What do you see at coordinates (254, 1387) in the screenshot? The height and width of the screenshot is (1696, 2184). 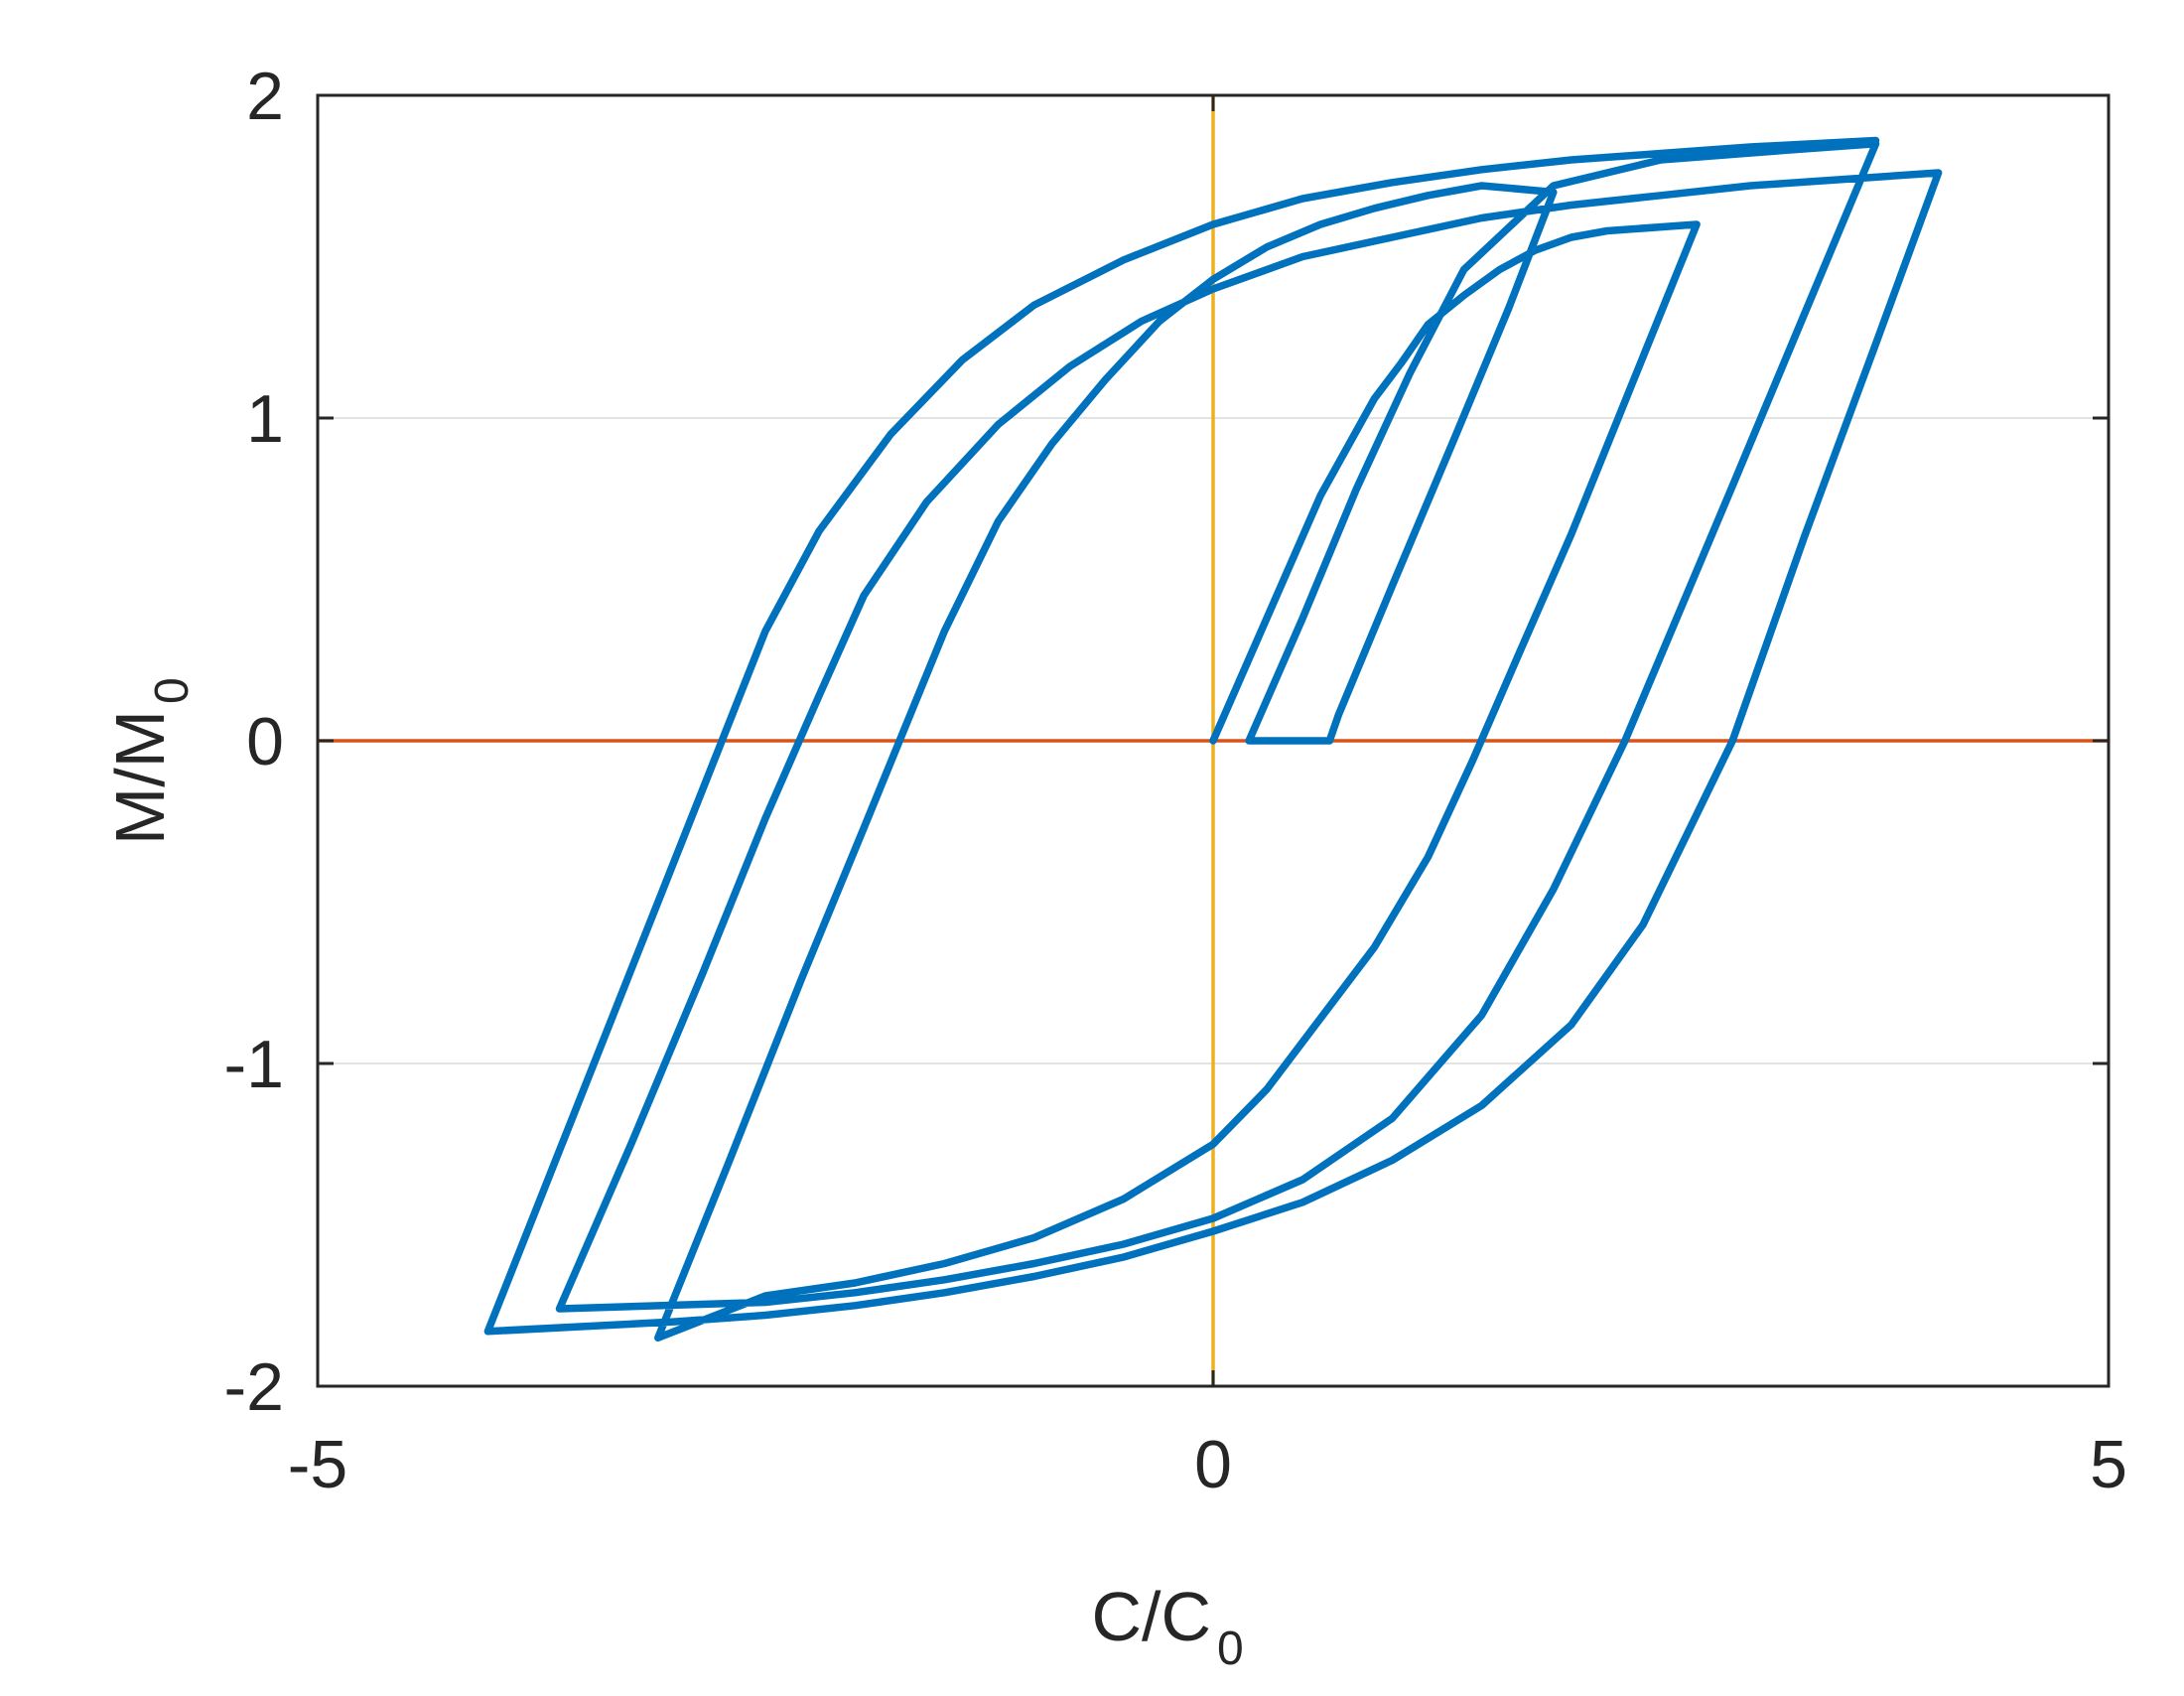 I see `y-tick-label: -2` at bounding box center [254, 1387].